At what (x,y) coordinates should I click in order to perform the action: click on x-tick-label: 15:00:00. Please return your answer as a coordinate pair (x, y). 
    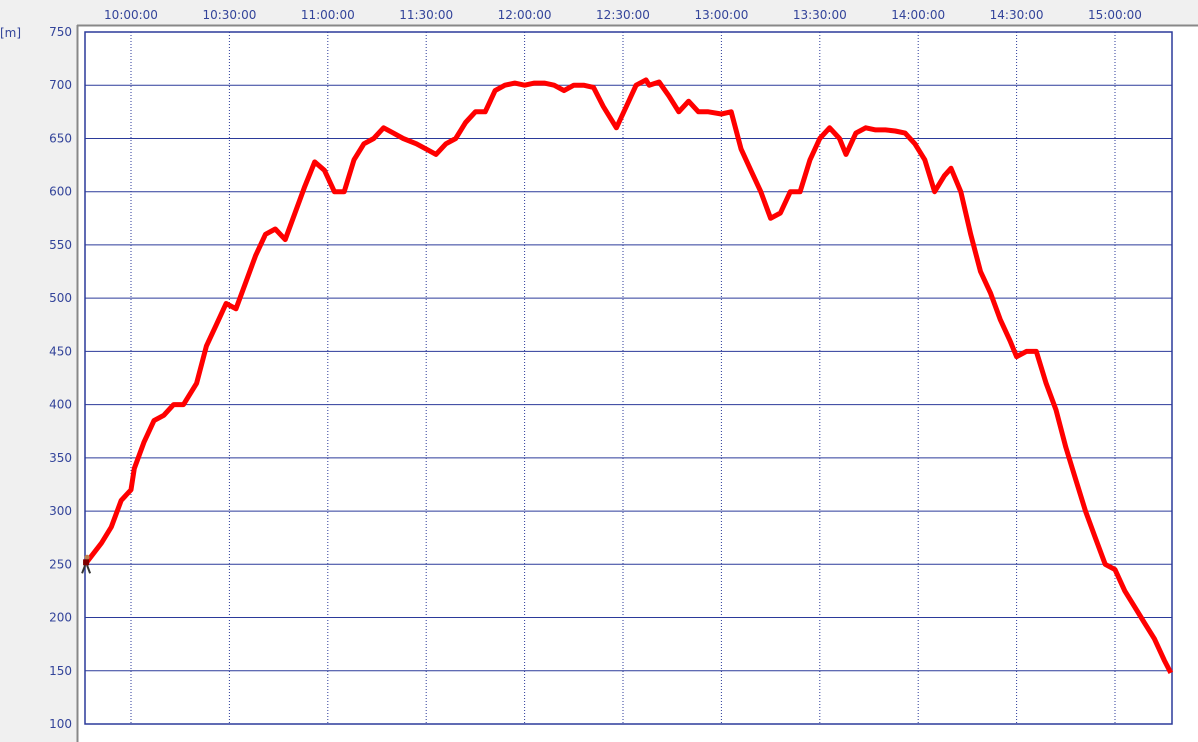
    Looking at the image, I should click on (1115, 15).